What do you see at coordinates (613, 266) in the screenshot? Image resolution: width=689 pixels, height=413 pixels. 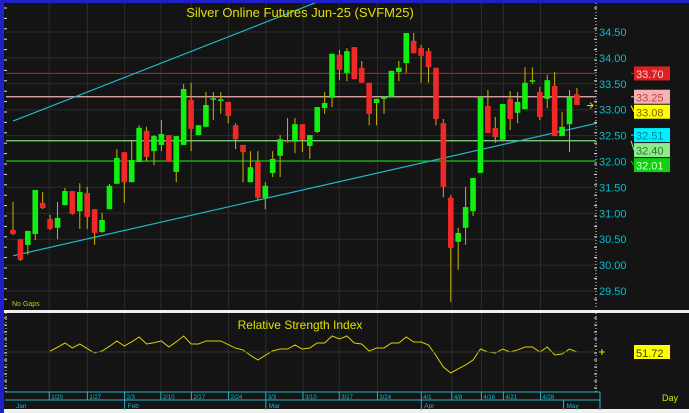 I see `y-tick-label: 30.00` at bounding box center [613, 266].